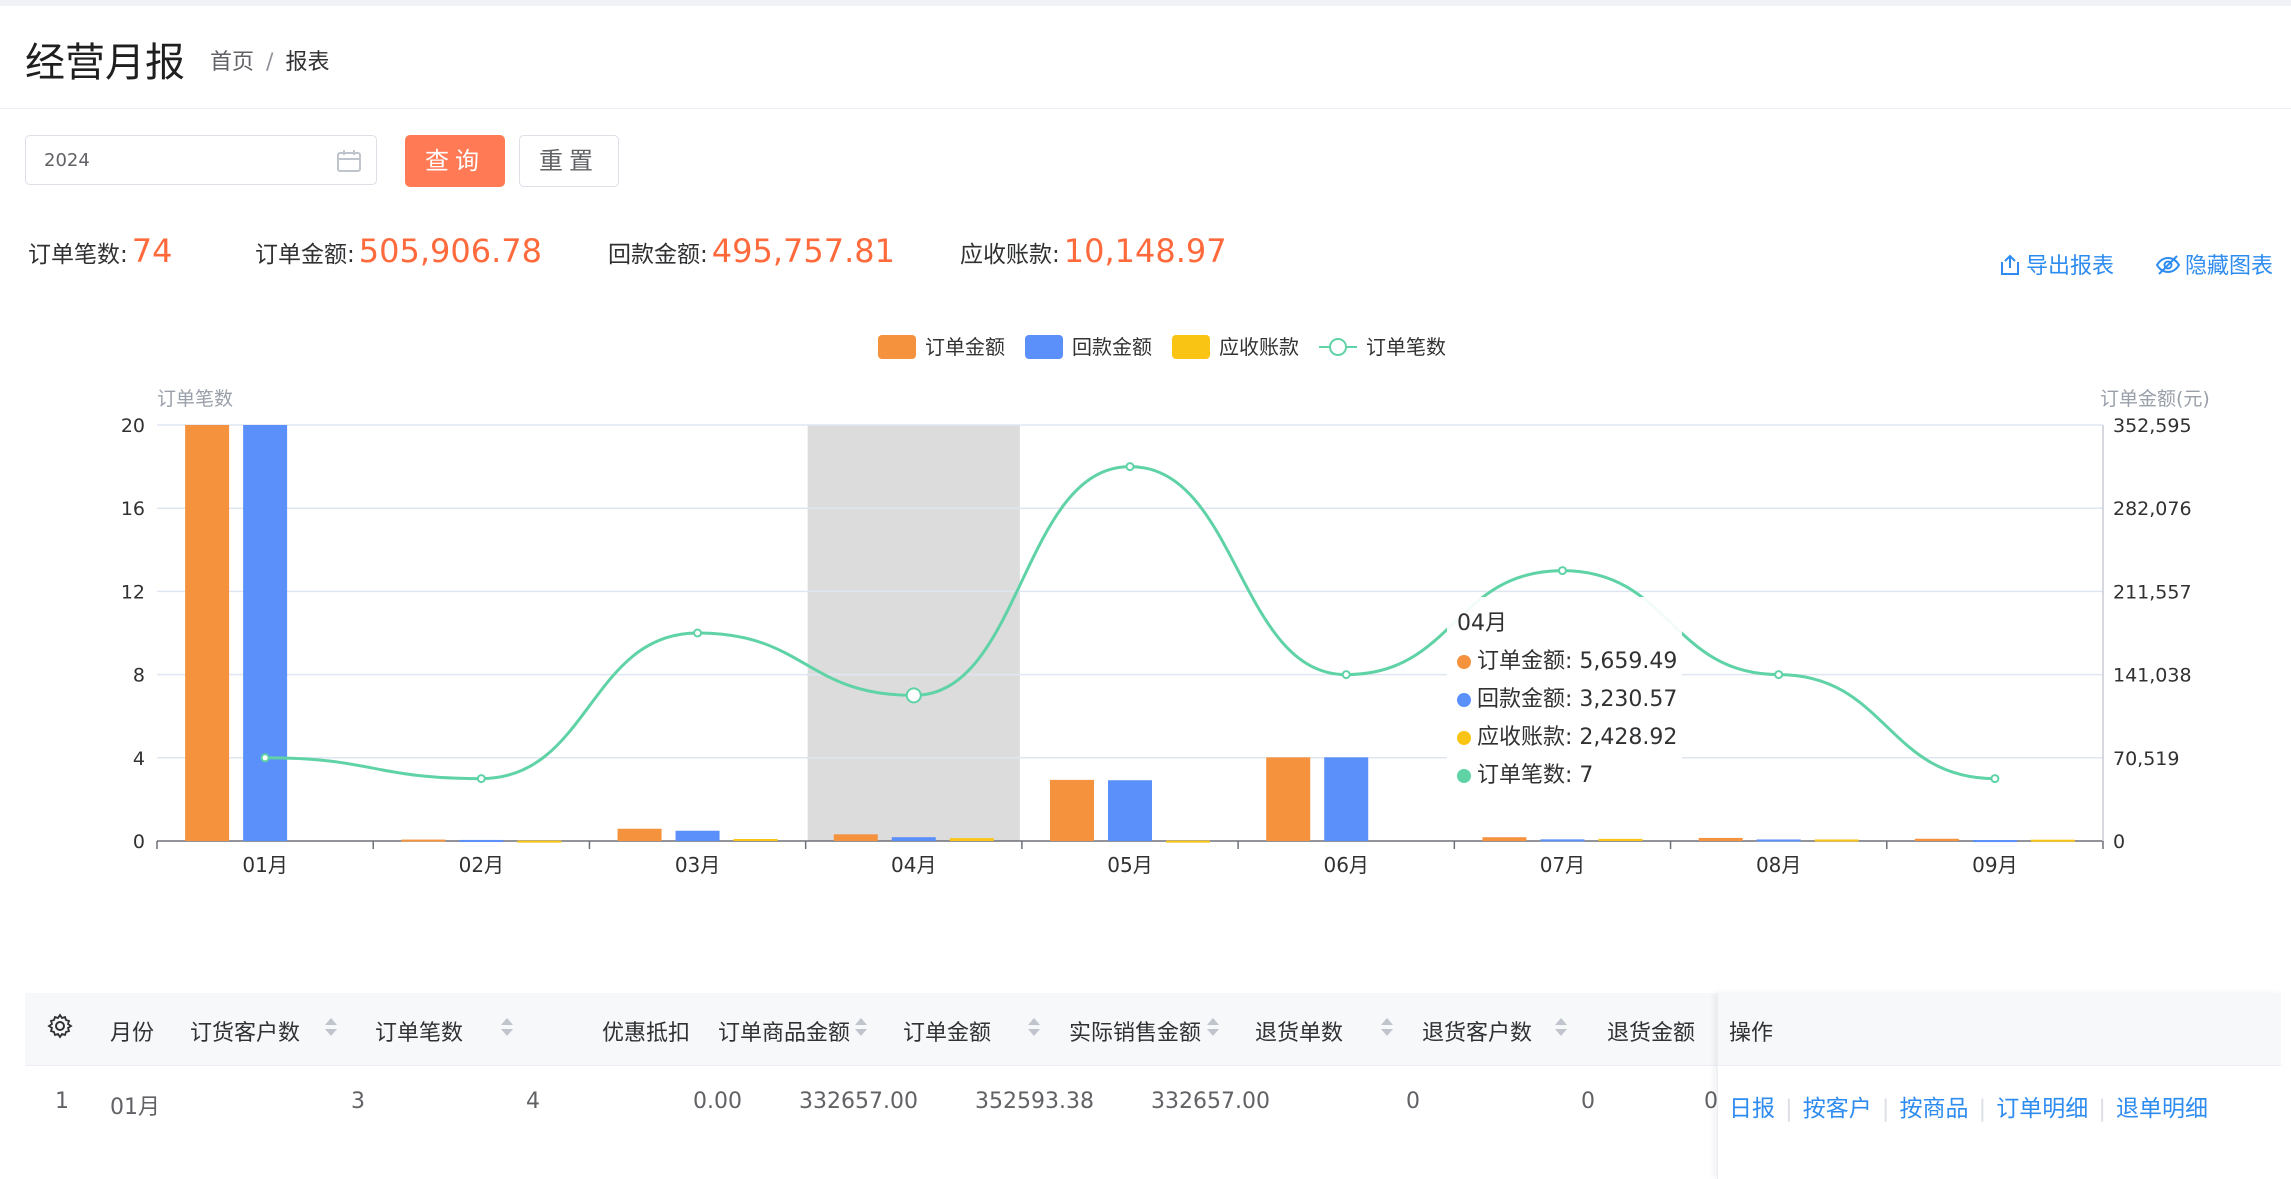 The width and height of the screenshot is (2291, 1179). Describe the element at coordinates (2010, 264) in the screenshot. I see `export-icon` at that location.